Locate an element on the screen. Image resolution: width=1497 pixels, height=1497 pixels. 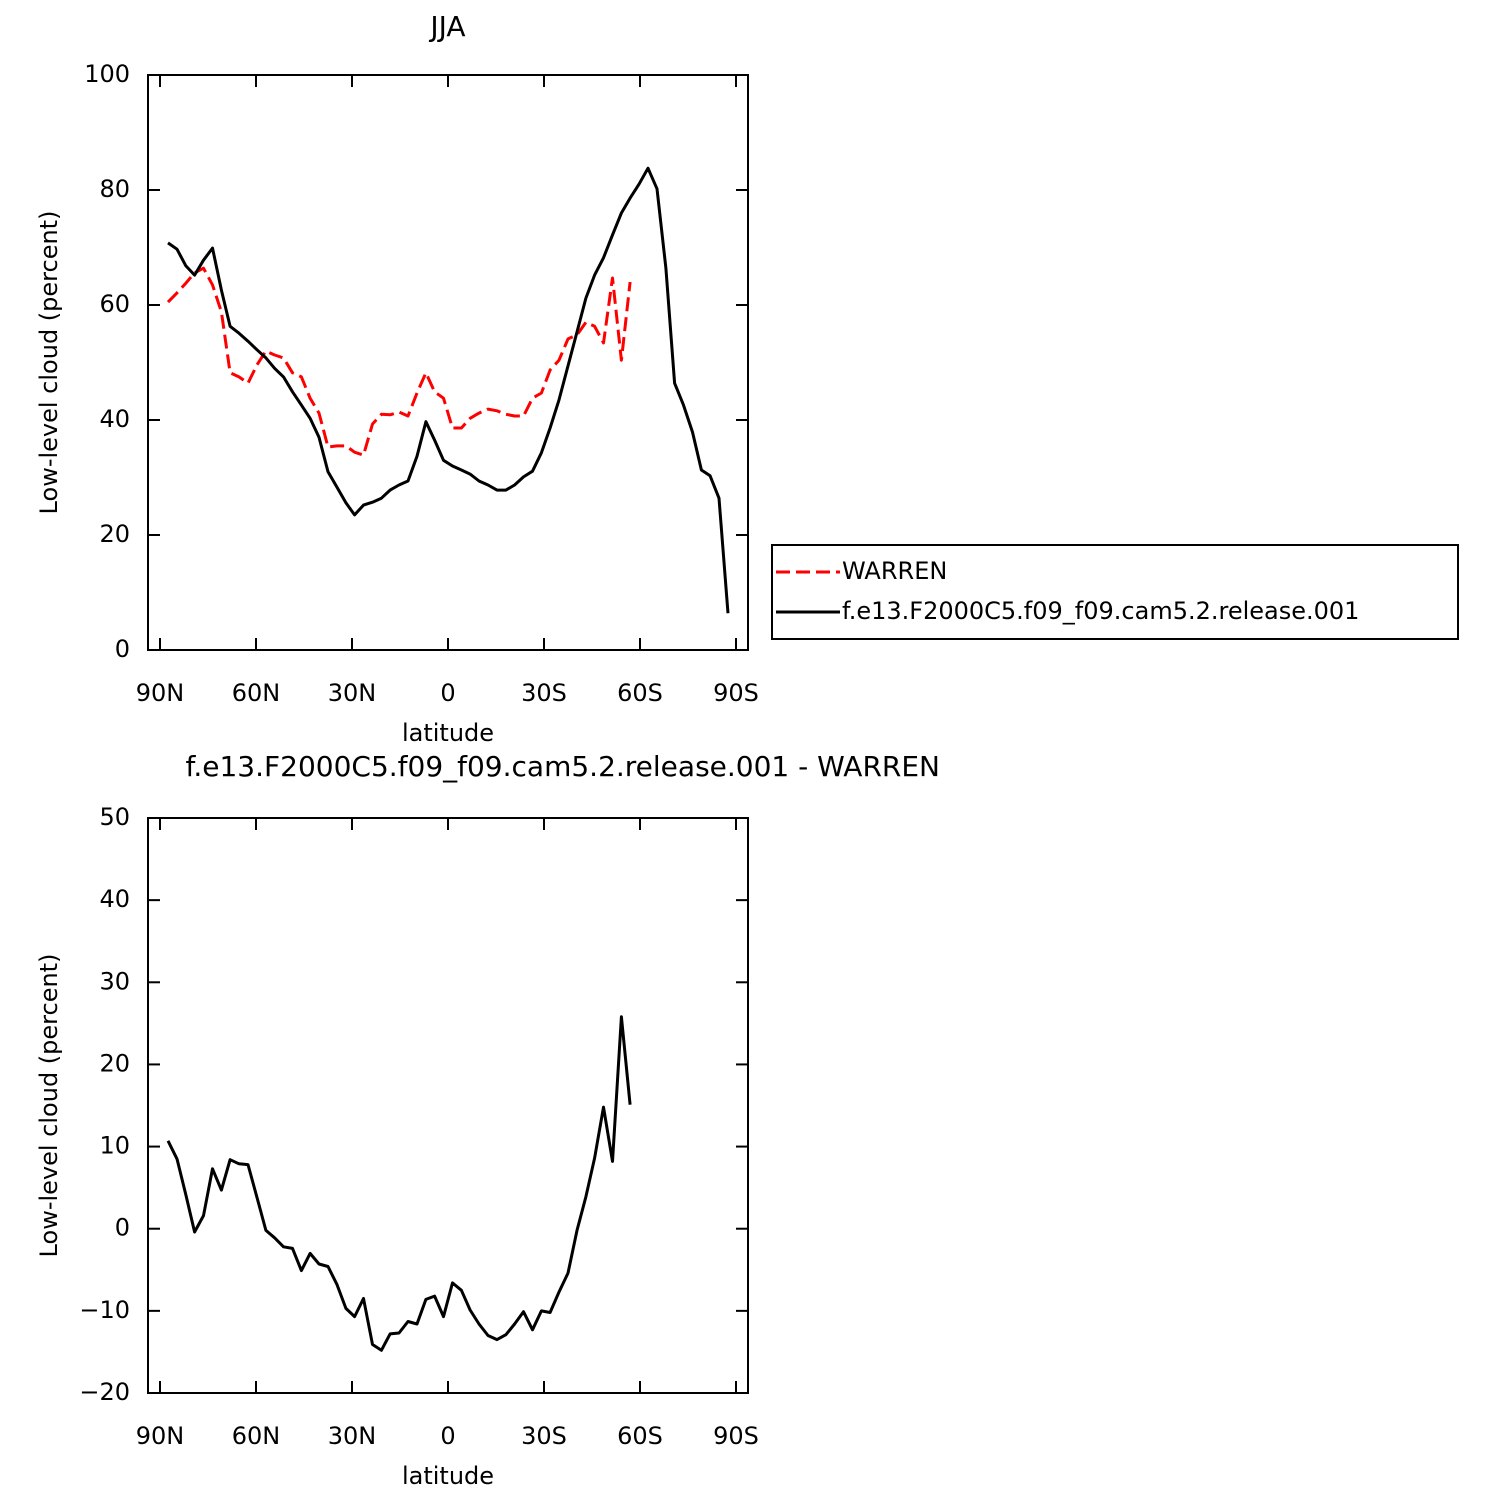
y-tick-label: 80 is located at coordinates (114, 189).